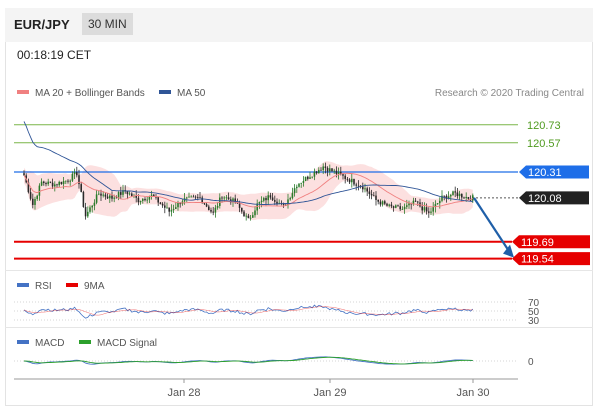  Describe the element at coordinates (551, 259) in the screenshot. I see `level-tag-119.54` at that location.